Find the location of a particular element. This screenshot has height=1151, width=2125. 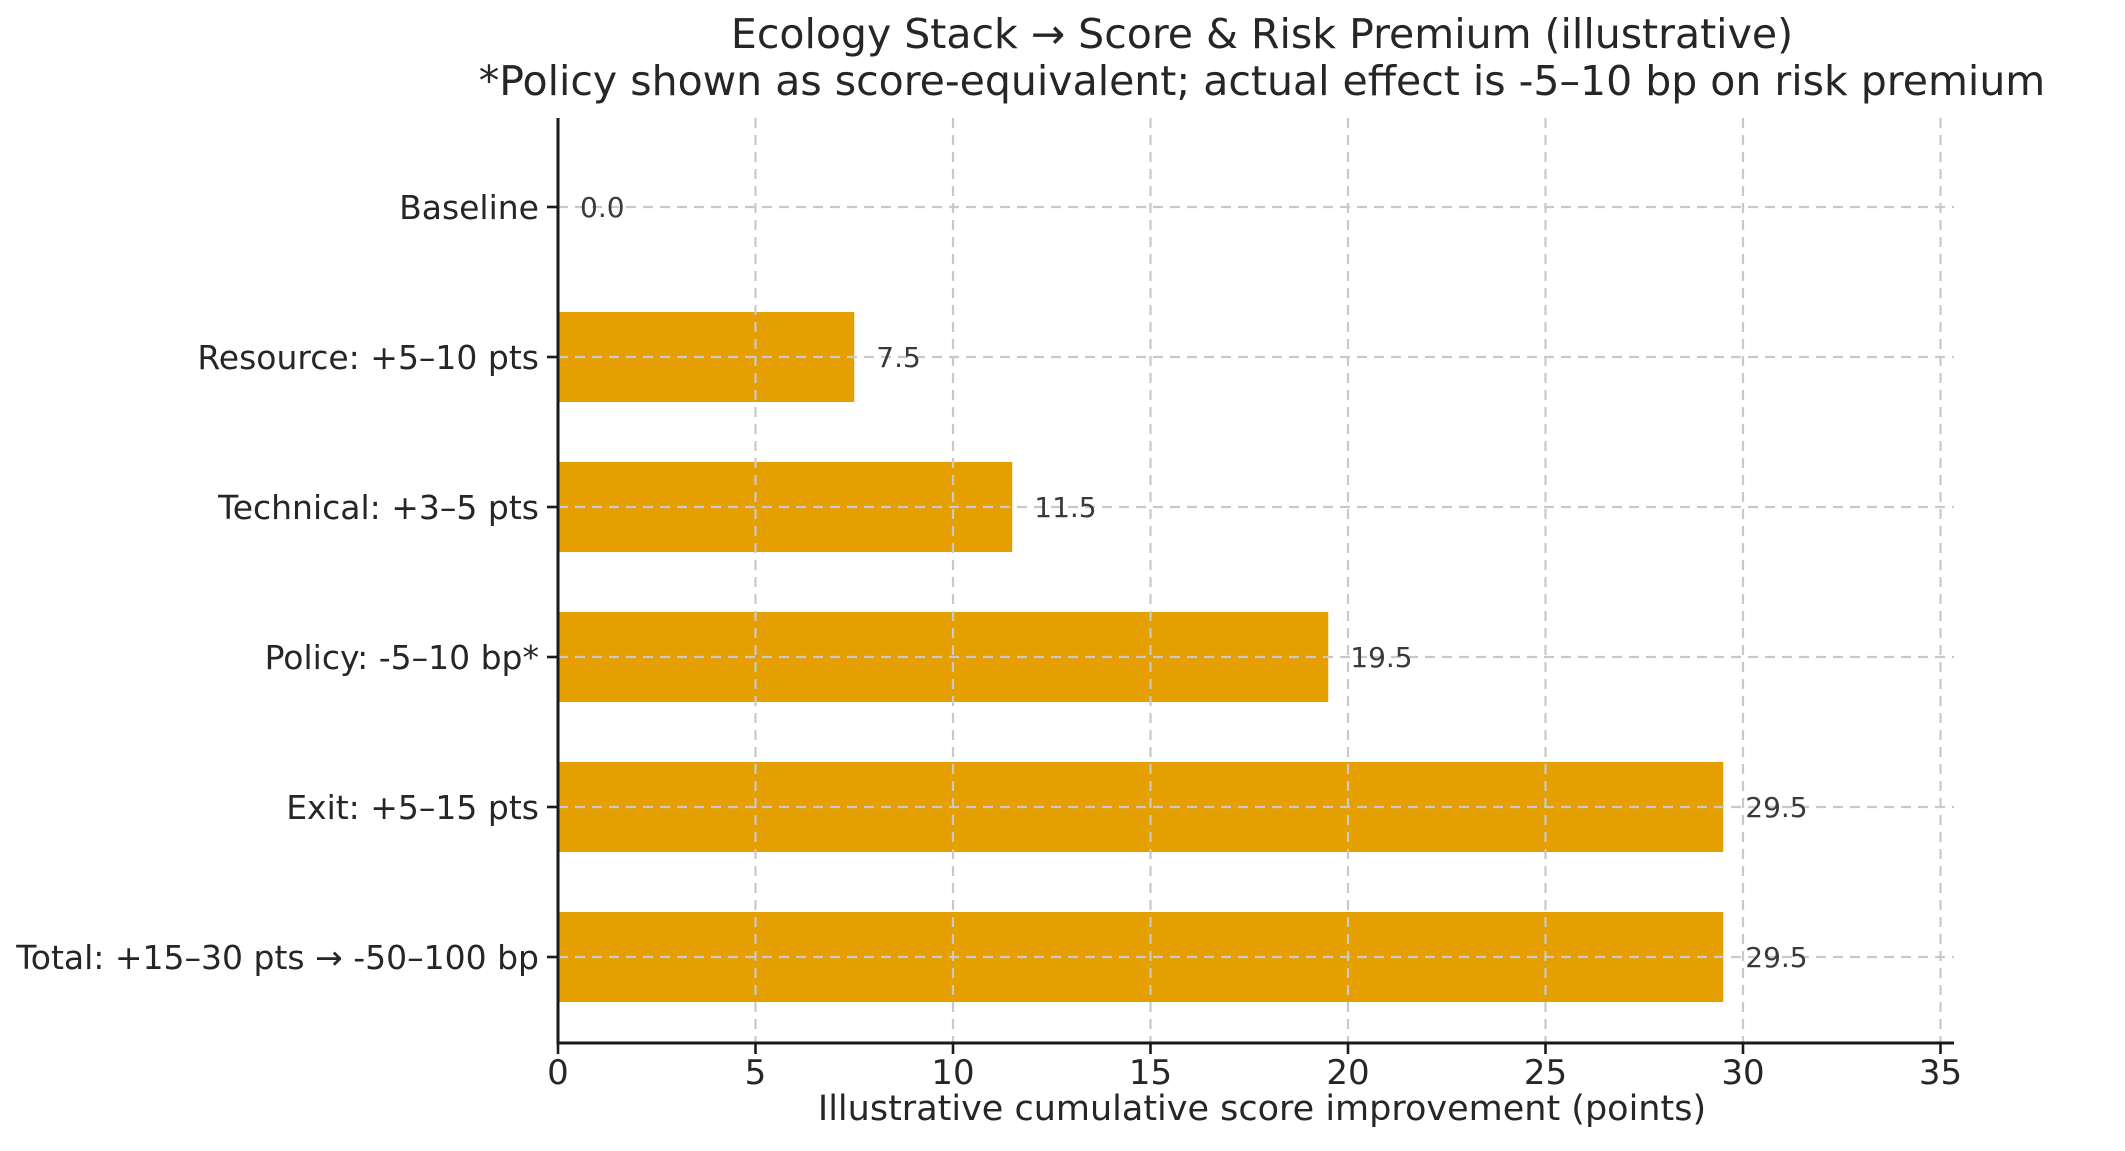

value-label: 19.5 is located at coordinates (1381, 657).